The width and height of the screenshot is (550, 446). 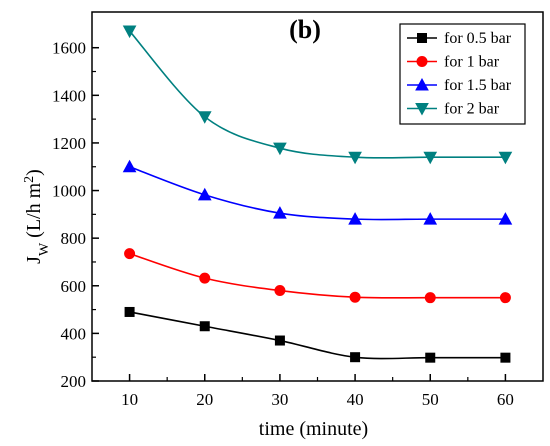 What do you see at coordinates (472, 62) in the screenshot?
I see `legend-label: for 1 bar` at bounding box center [472, 62].